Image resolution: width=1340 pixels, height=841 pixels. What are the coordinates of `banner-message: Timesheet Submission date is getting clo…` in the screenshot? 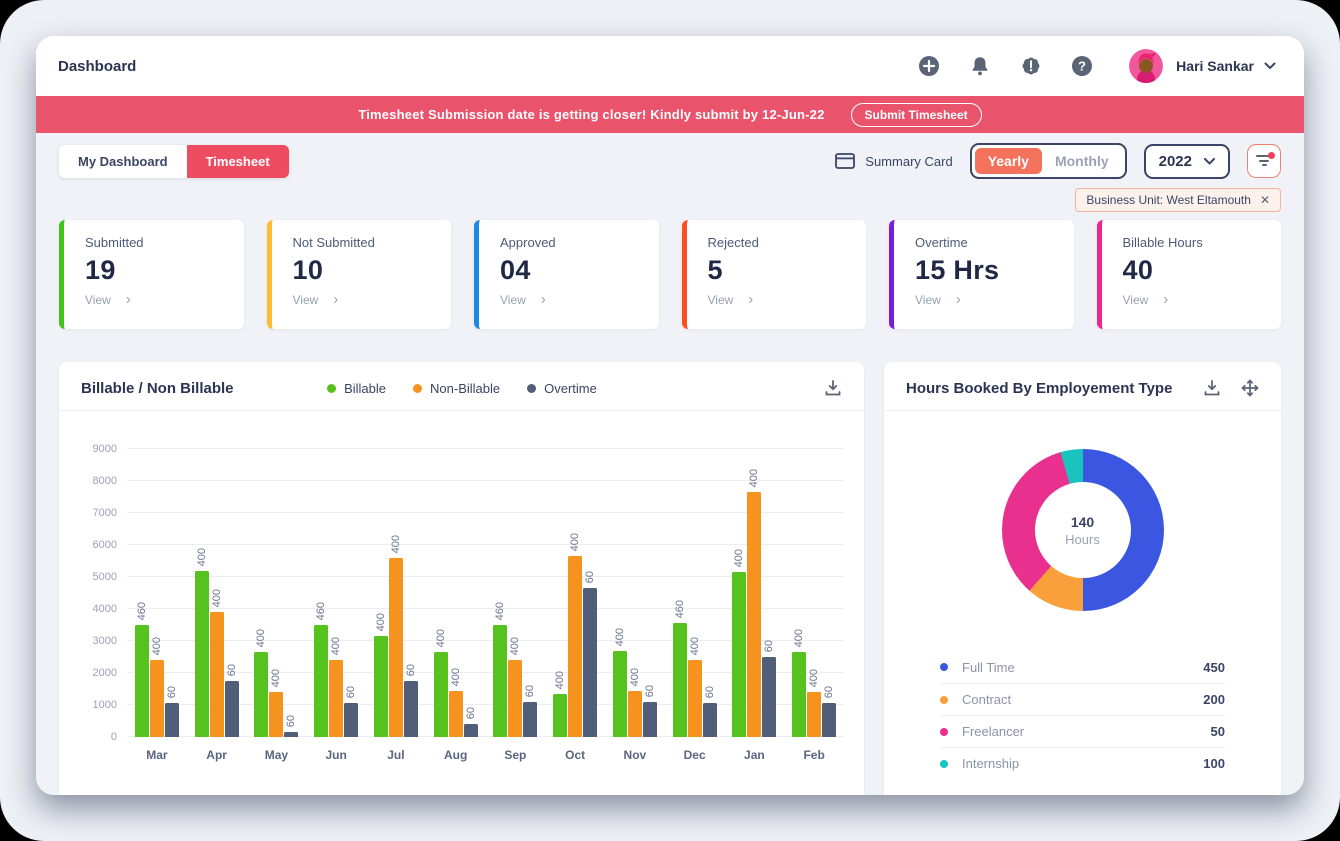 It's located at (591, 114).